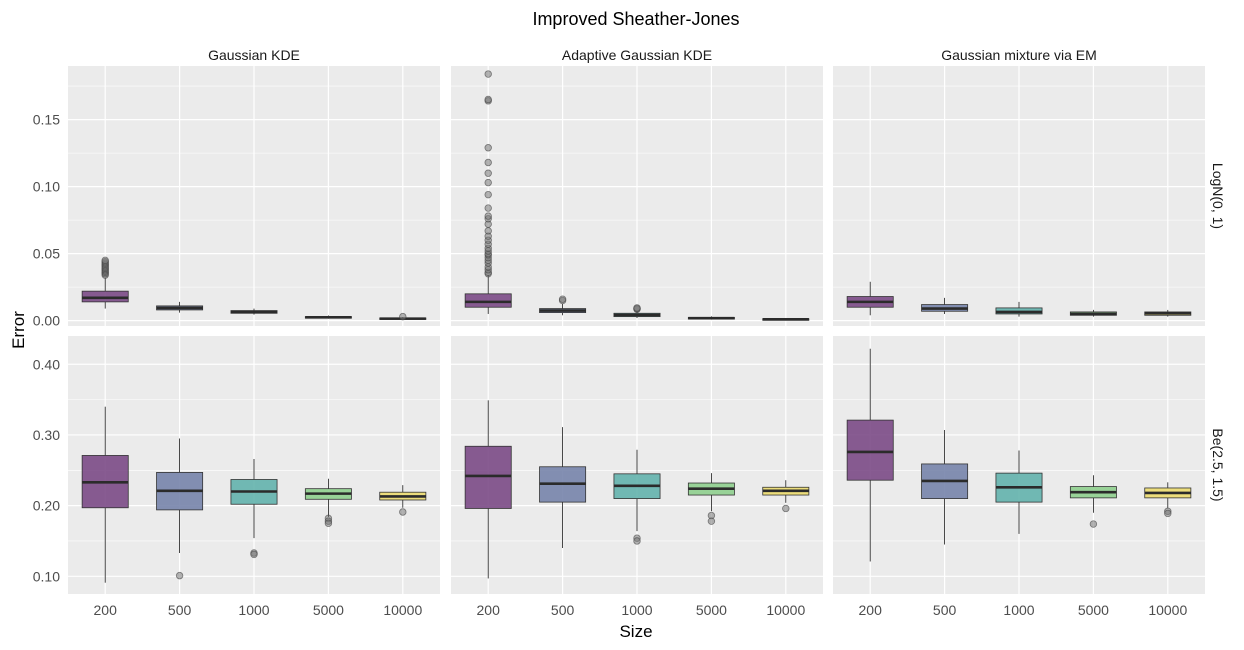  What do you see at coordinates (46, 506) in the screenshot?
I see `y-tick-label: 0.20` at bounding box center [46, 506].